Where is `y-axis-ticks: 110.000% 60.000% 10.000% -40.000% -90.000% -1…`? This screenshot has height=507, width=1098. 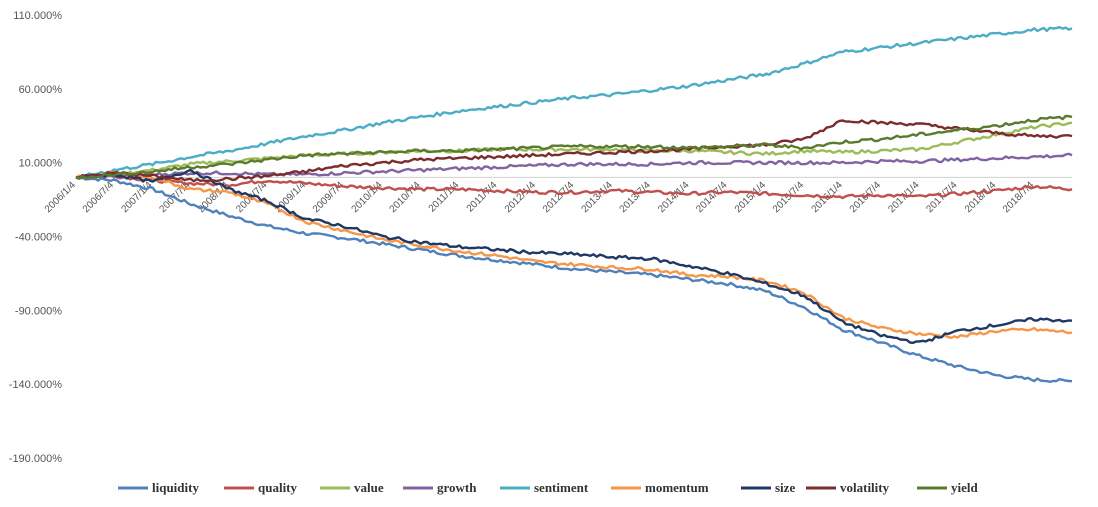 y-axis-ticks: 110.000% 60.000% 10.000% -40.000% -90.000% -1… is located at coordinates (35, 237).